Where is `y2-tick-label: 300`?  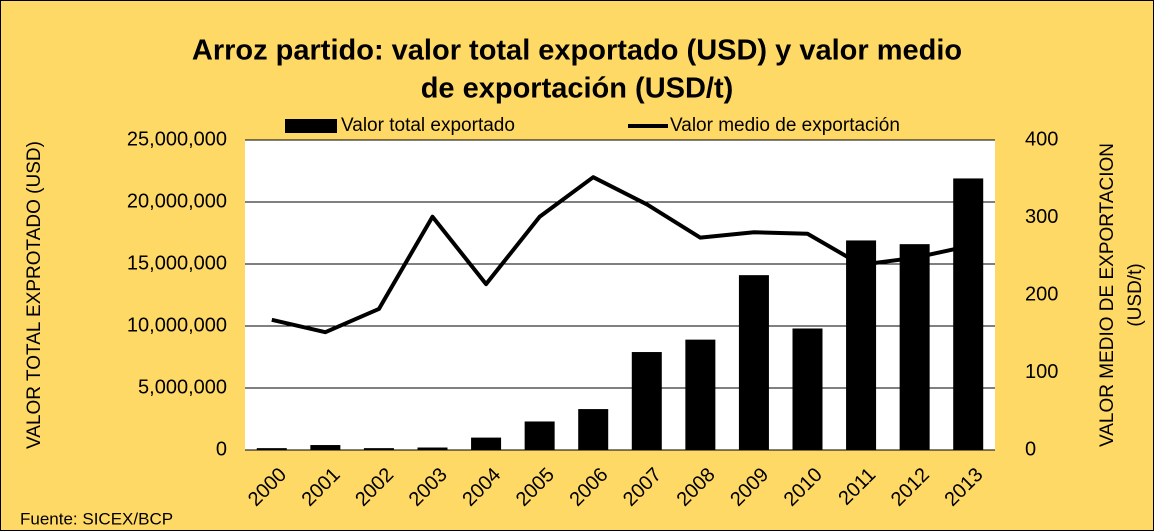 y2-tick-label: 300 is located at coordinates (1041, 217).